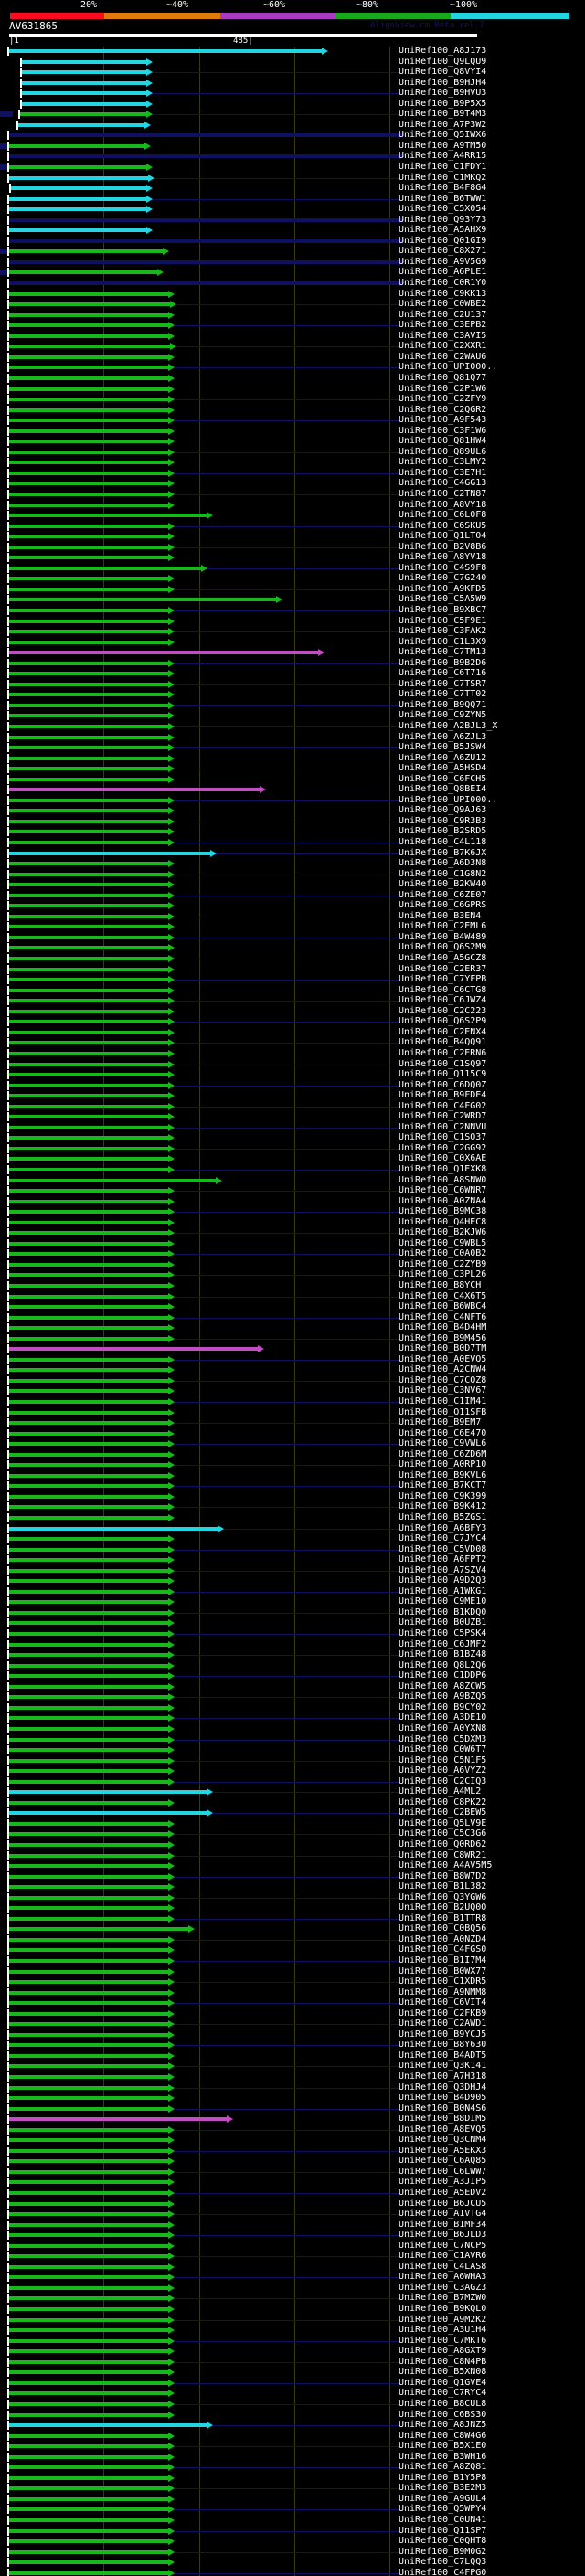 This screenshot has height=2576, width=585. I want to click on hit-row: UniRef100_A5AHX9, so click(293, 231).